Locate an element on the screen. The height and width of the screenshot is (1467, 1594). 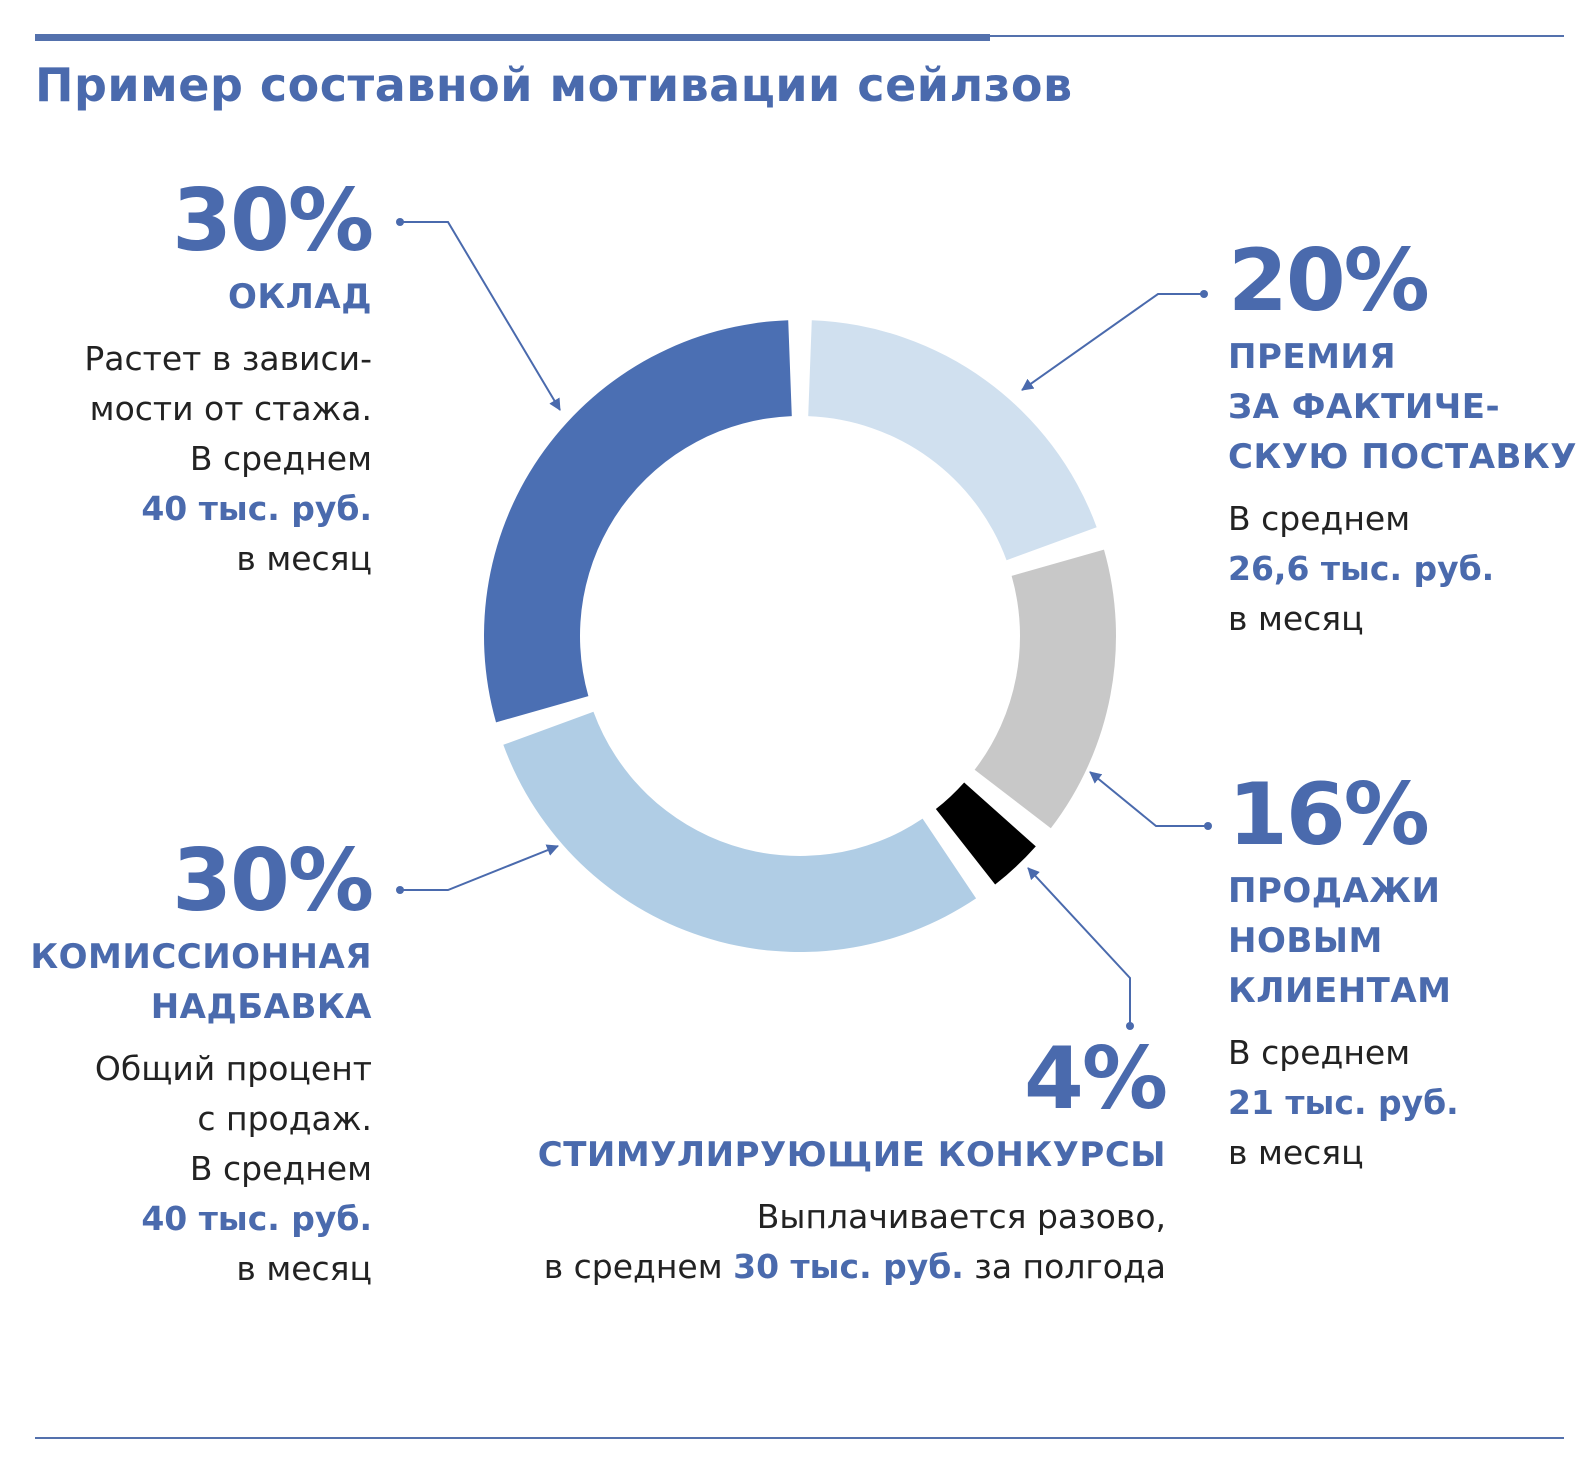
premium-desc-line2: в месяц is located at coordinates (1296, 618).